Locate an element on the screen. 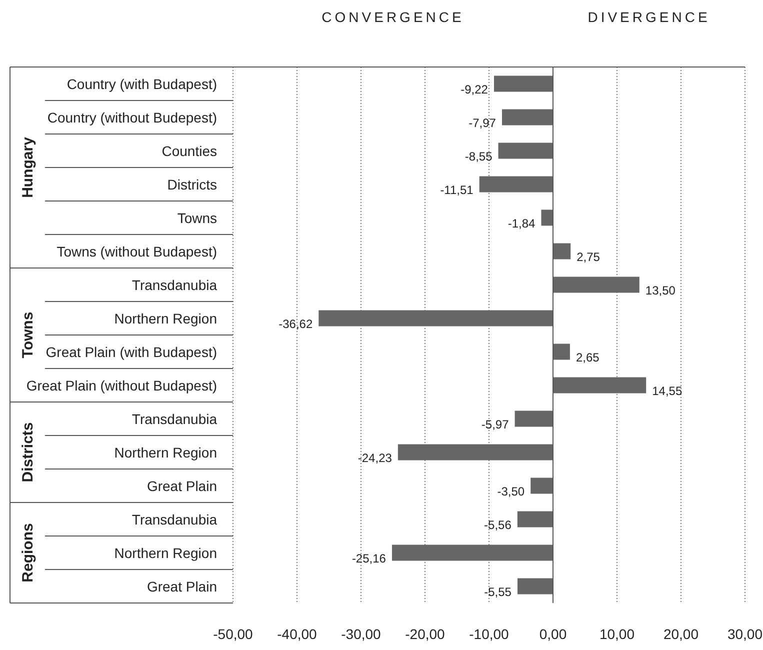 Image resolution: width=763 pixels, height=650 pixels. y-tick-label: Country (without Budepest) is located at coordinates (132, 117).